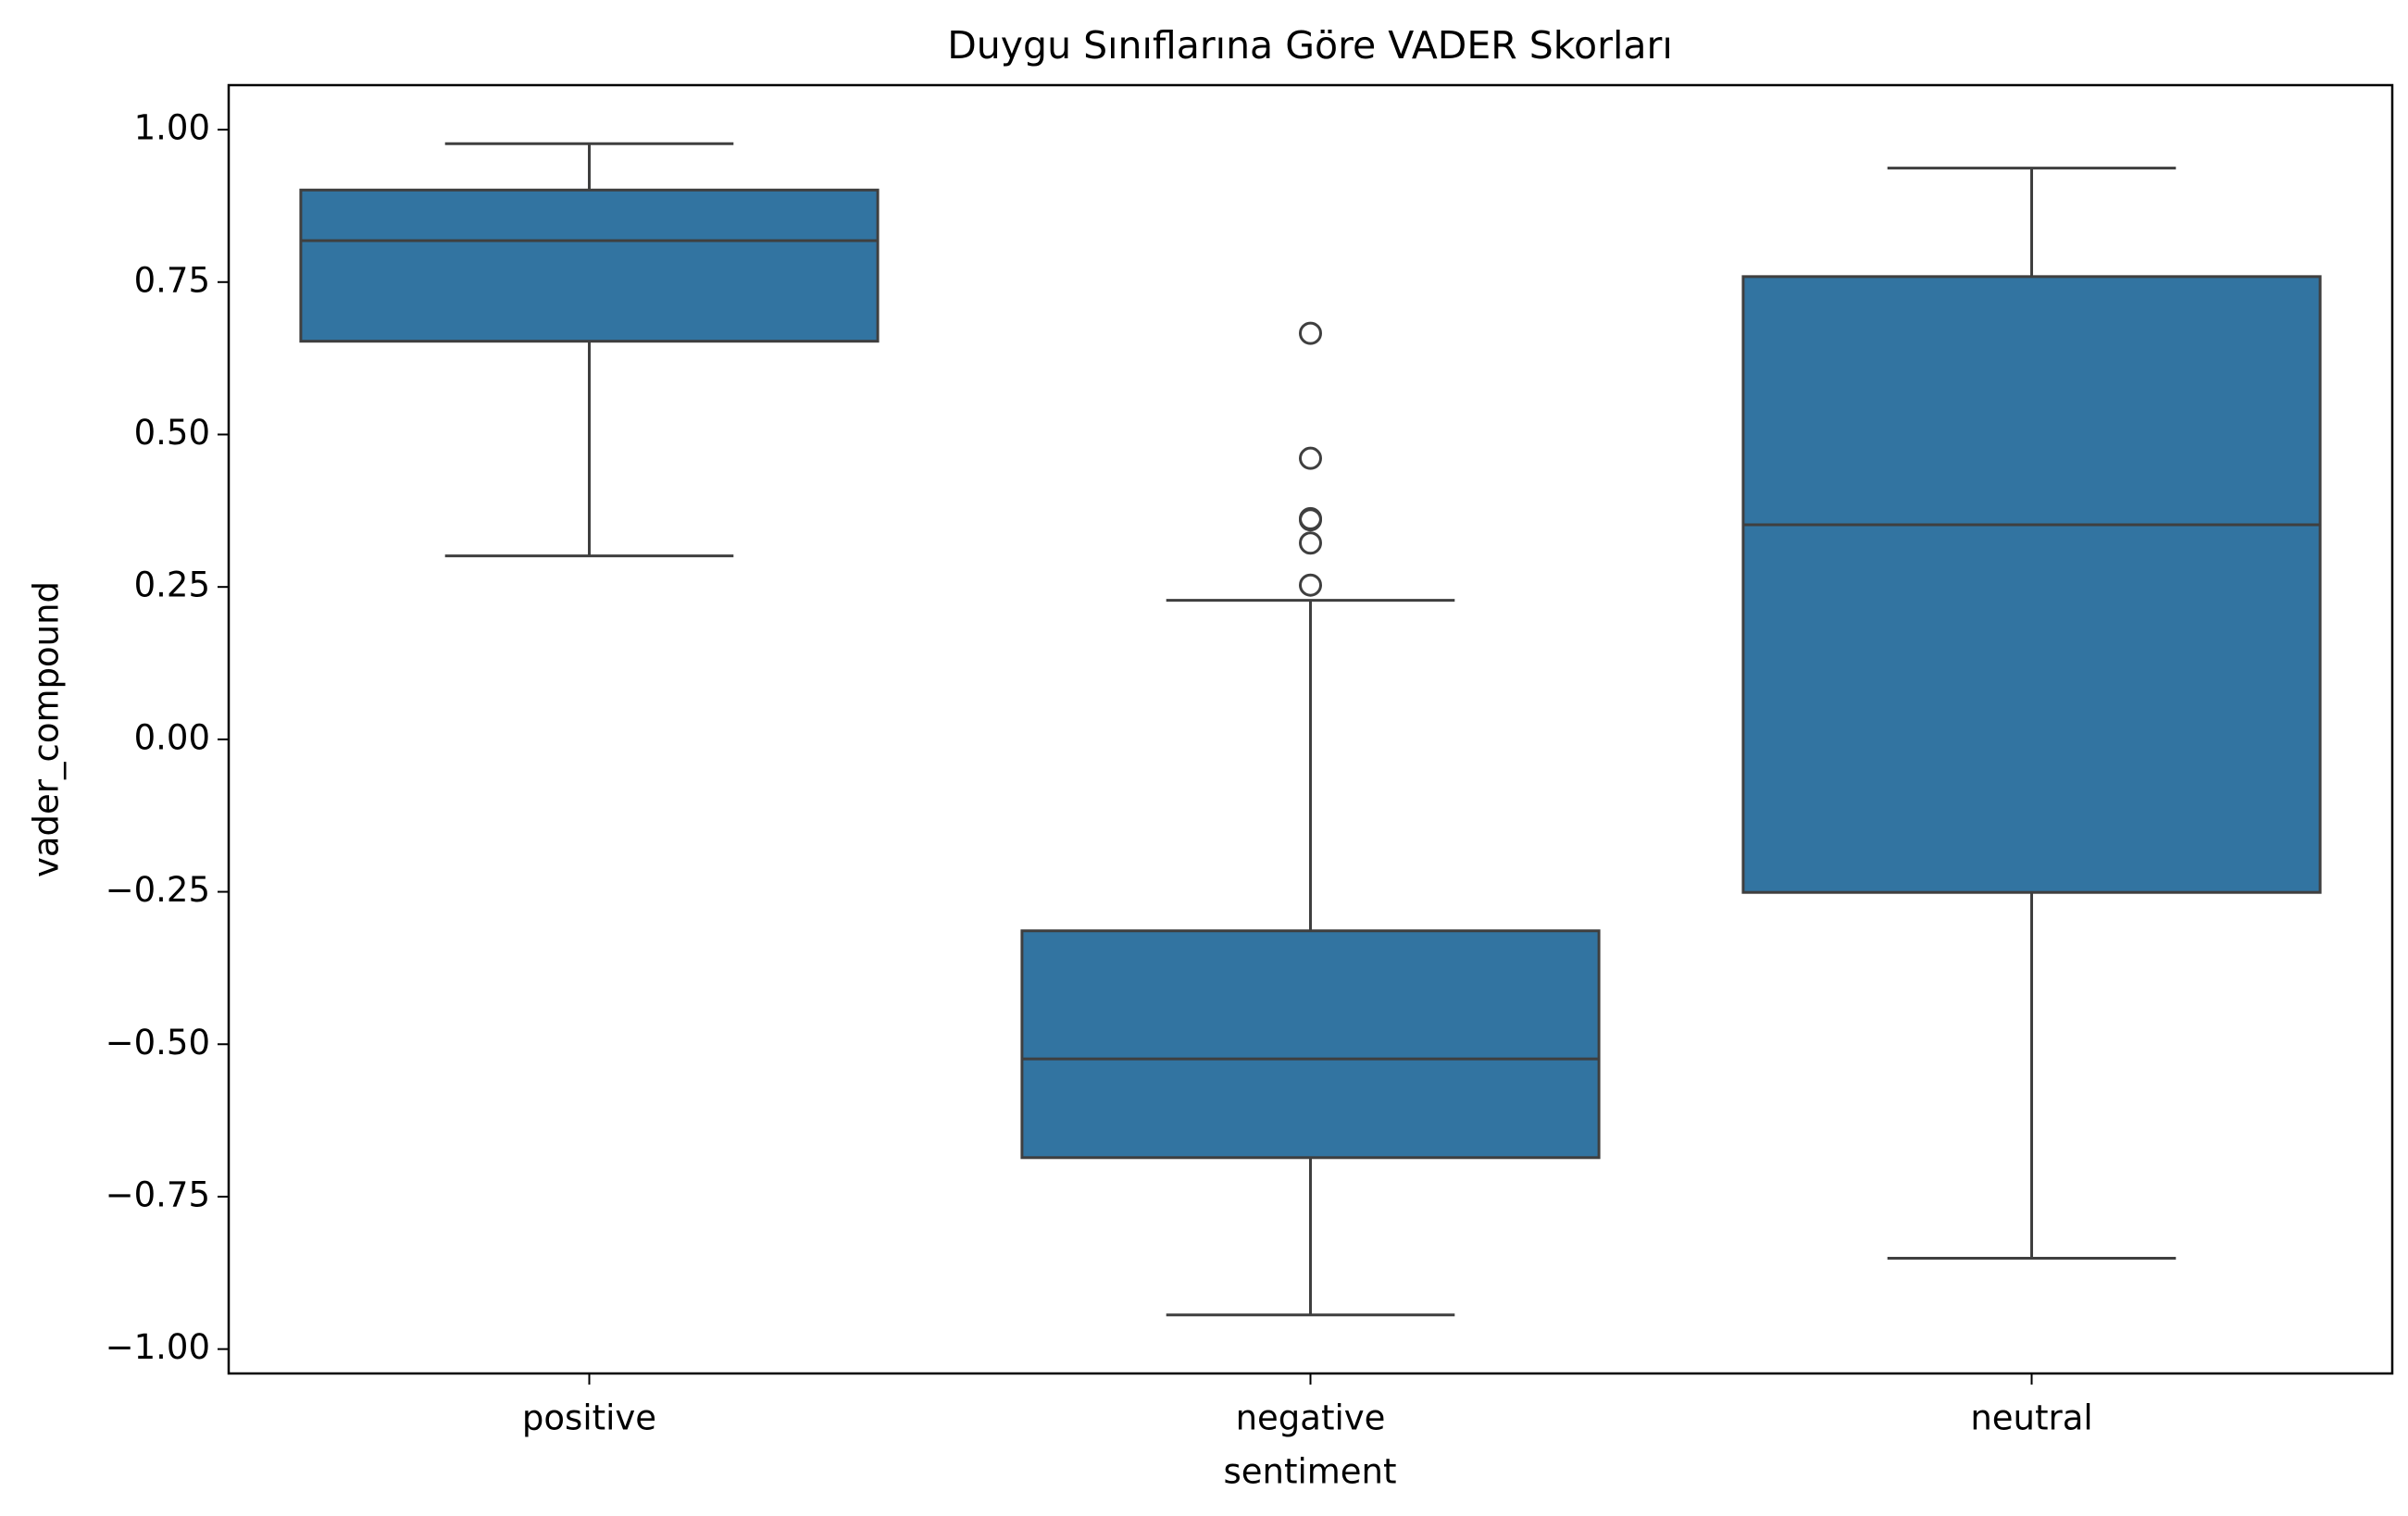 The width and height of the screenshot is (2408, 1516). I want to click on x-tick-label: positive, so click(589, 1418).